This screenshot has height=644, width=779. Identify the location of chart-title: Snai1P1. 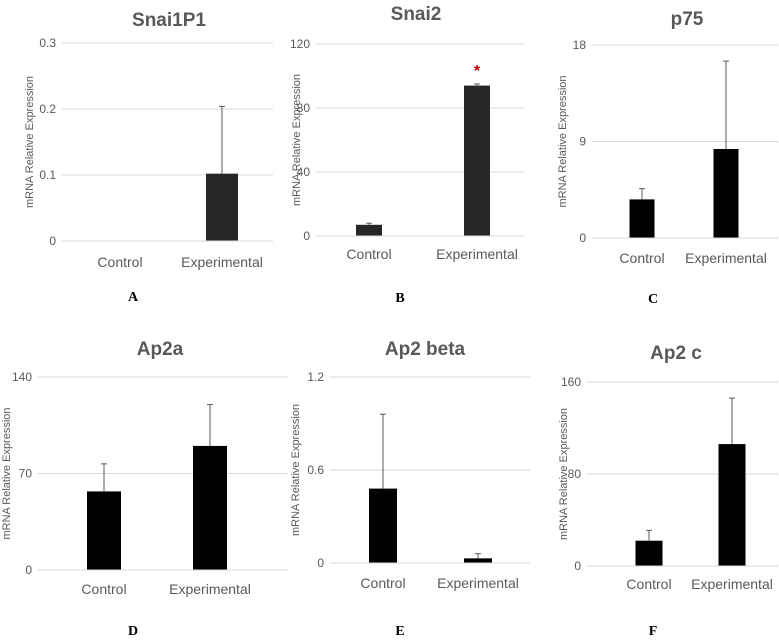
(169, 20).